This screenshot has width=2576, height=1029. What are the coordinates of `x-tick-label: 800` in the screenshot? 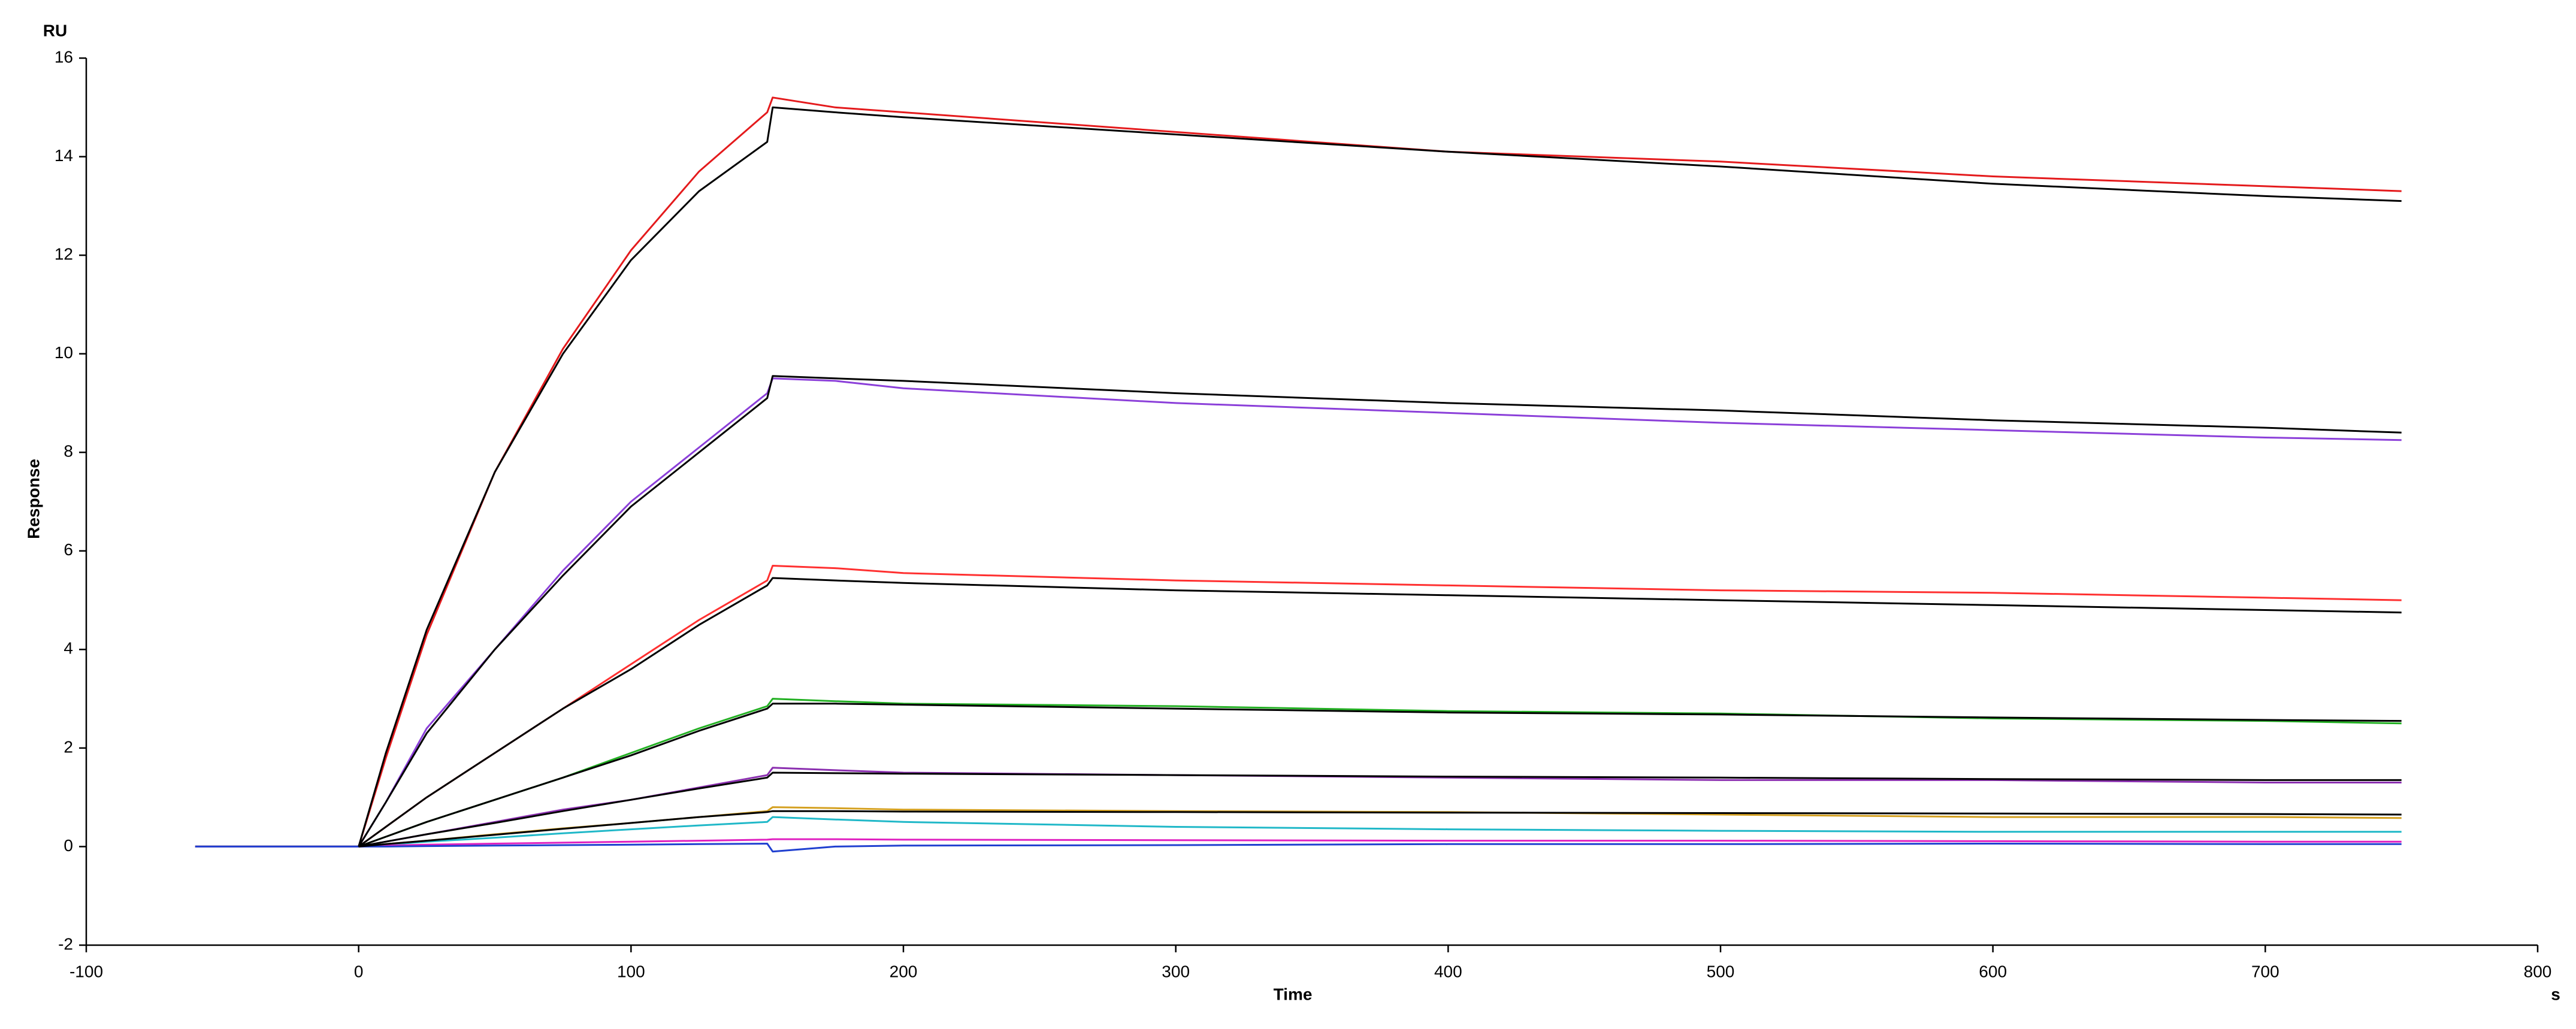 It's located at (2538, 971).